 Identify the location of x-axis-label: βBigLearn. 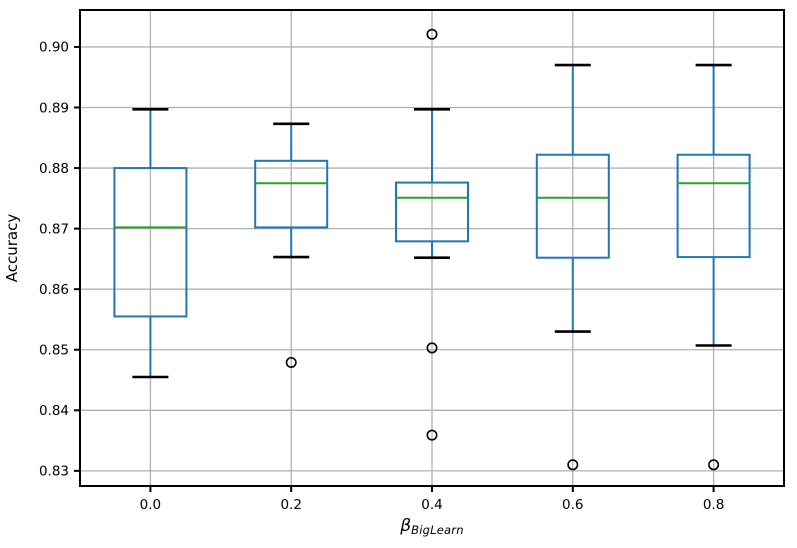
(432, 526).